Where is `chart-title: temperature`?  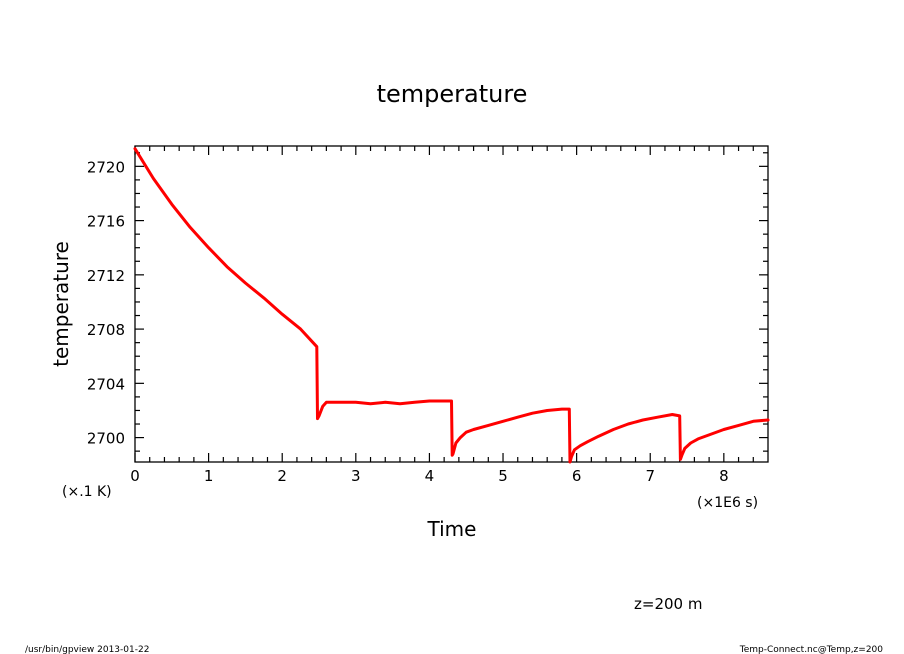
chart-title: temperature is located at coordinates (452, 94).